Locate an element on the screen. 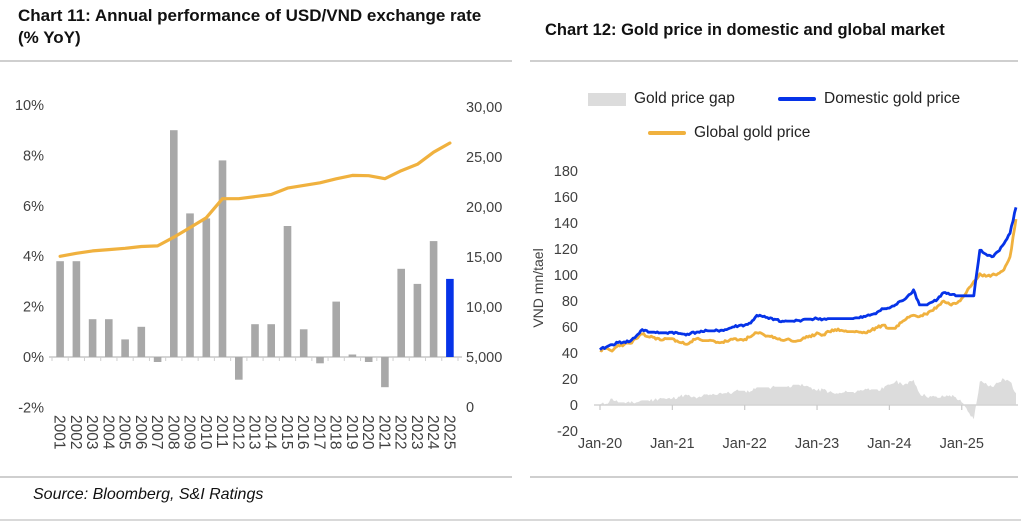 This screenshot has height=523, width=1021. svg-text: 160 is located at coordinates (566, 198).